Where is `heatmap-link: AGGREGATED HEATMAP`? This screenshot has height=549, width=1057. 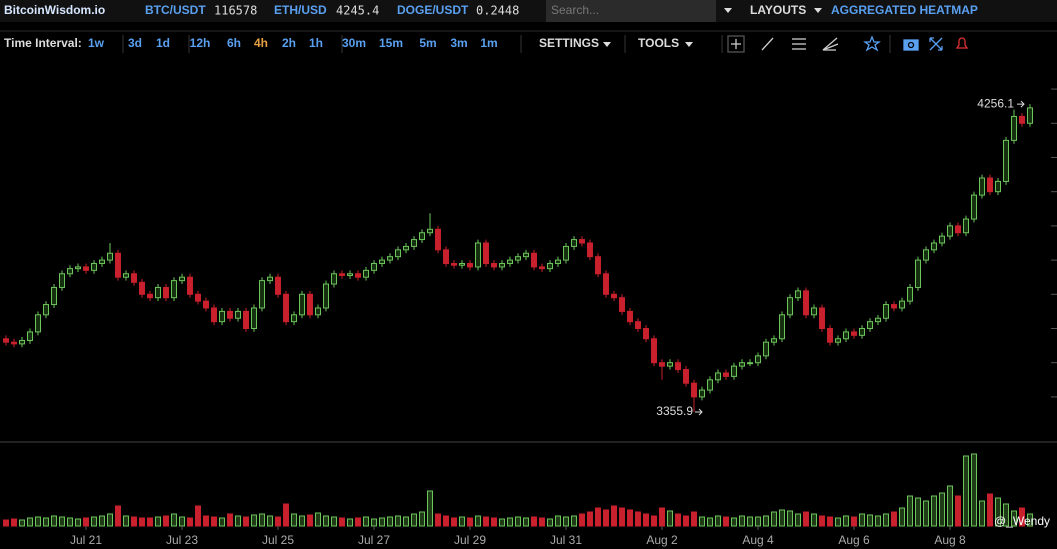
heatmap-link: AGGREGATED HEATMAP is located at coordinates (904, 10).